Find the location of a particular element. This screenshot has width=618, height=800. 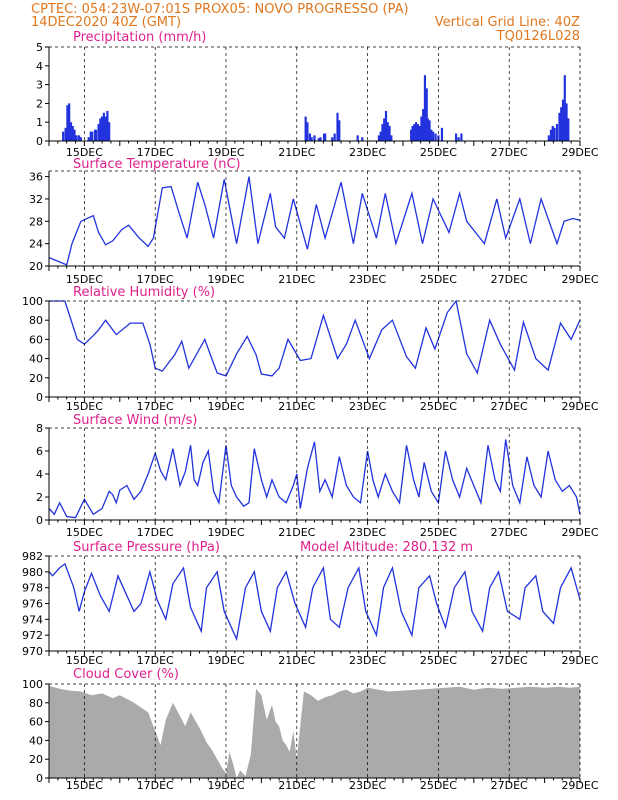

precip-xtick-label: 17DEC is located at coordinates (155, 152).